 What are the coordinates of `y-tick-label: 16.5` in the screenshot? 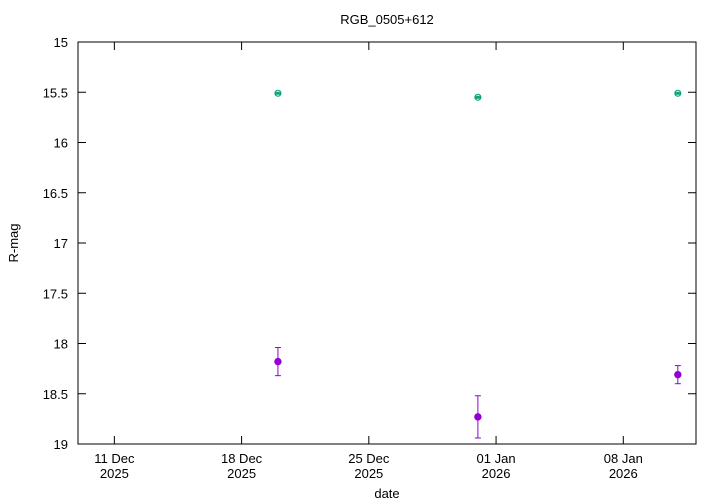 It's located at (55, 193).